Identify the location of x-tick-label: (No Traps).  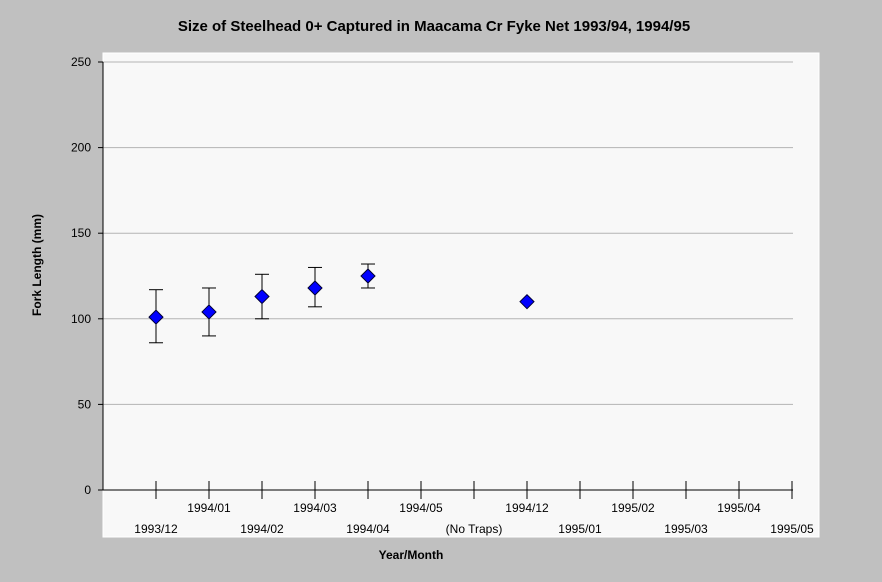
(474, 529).